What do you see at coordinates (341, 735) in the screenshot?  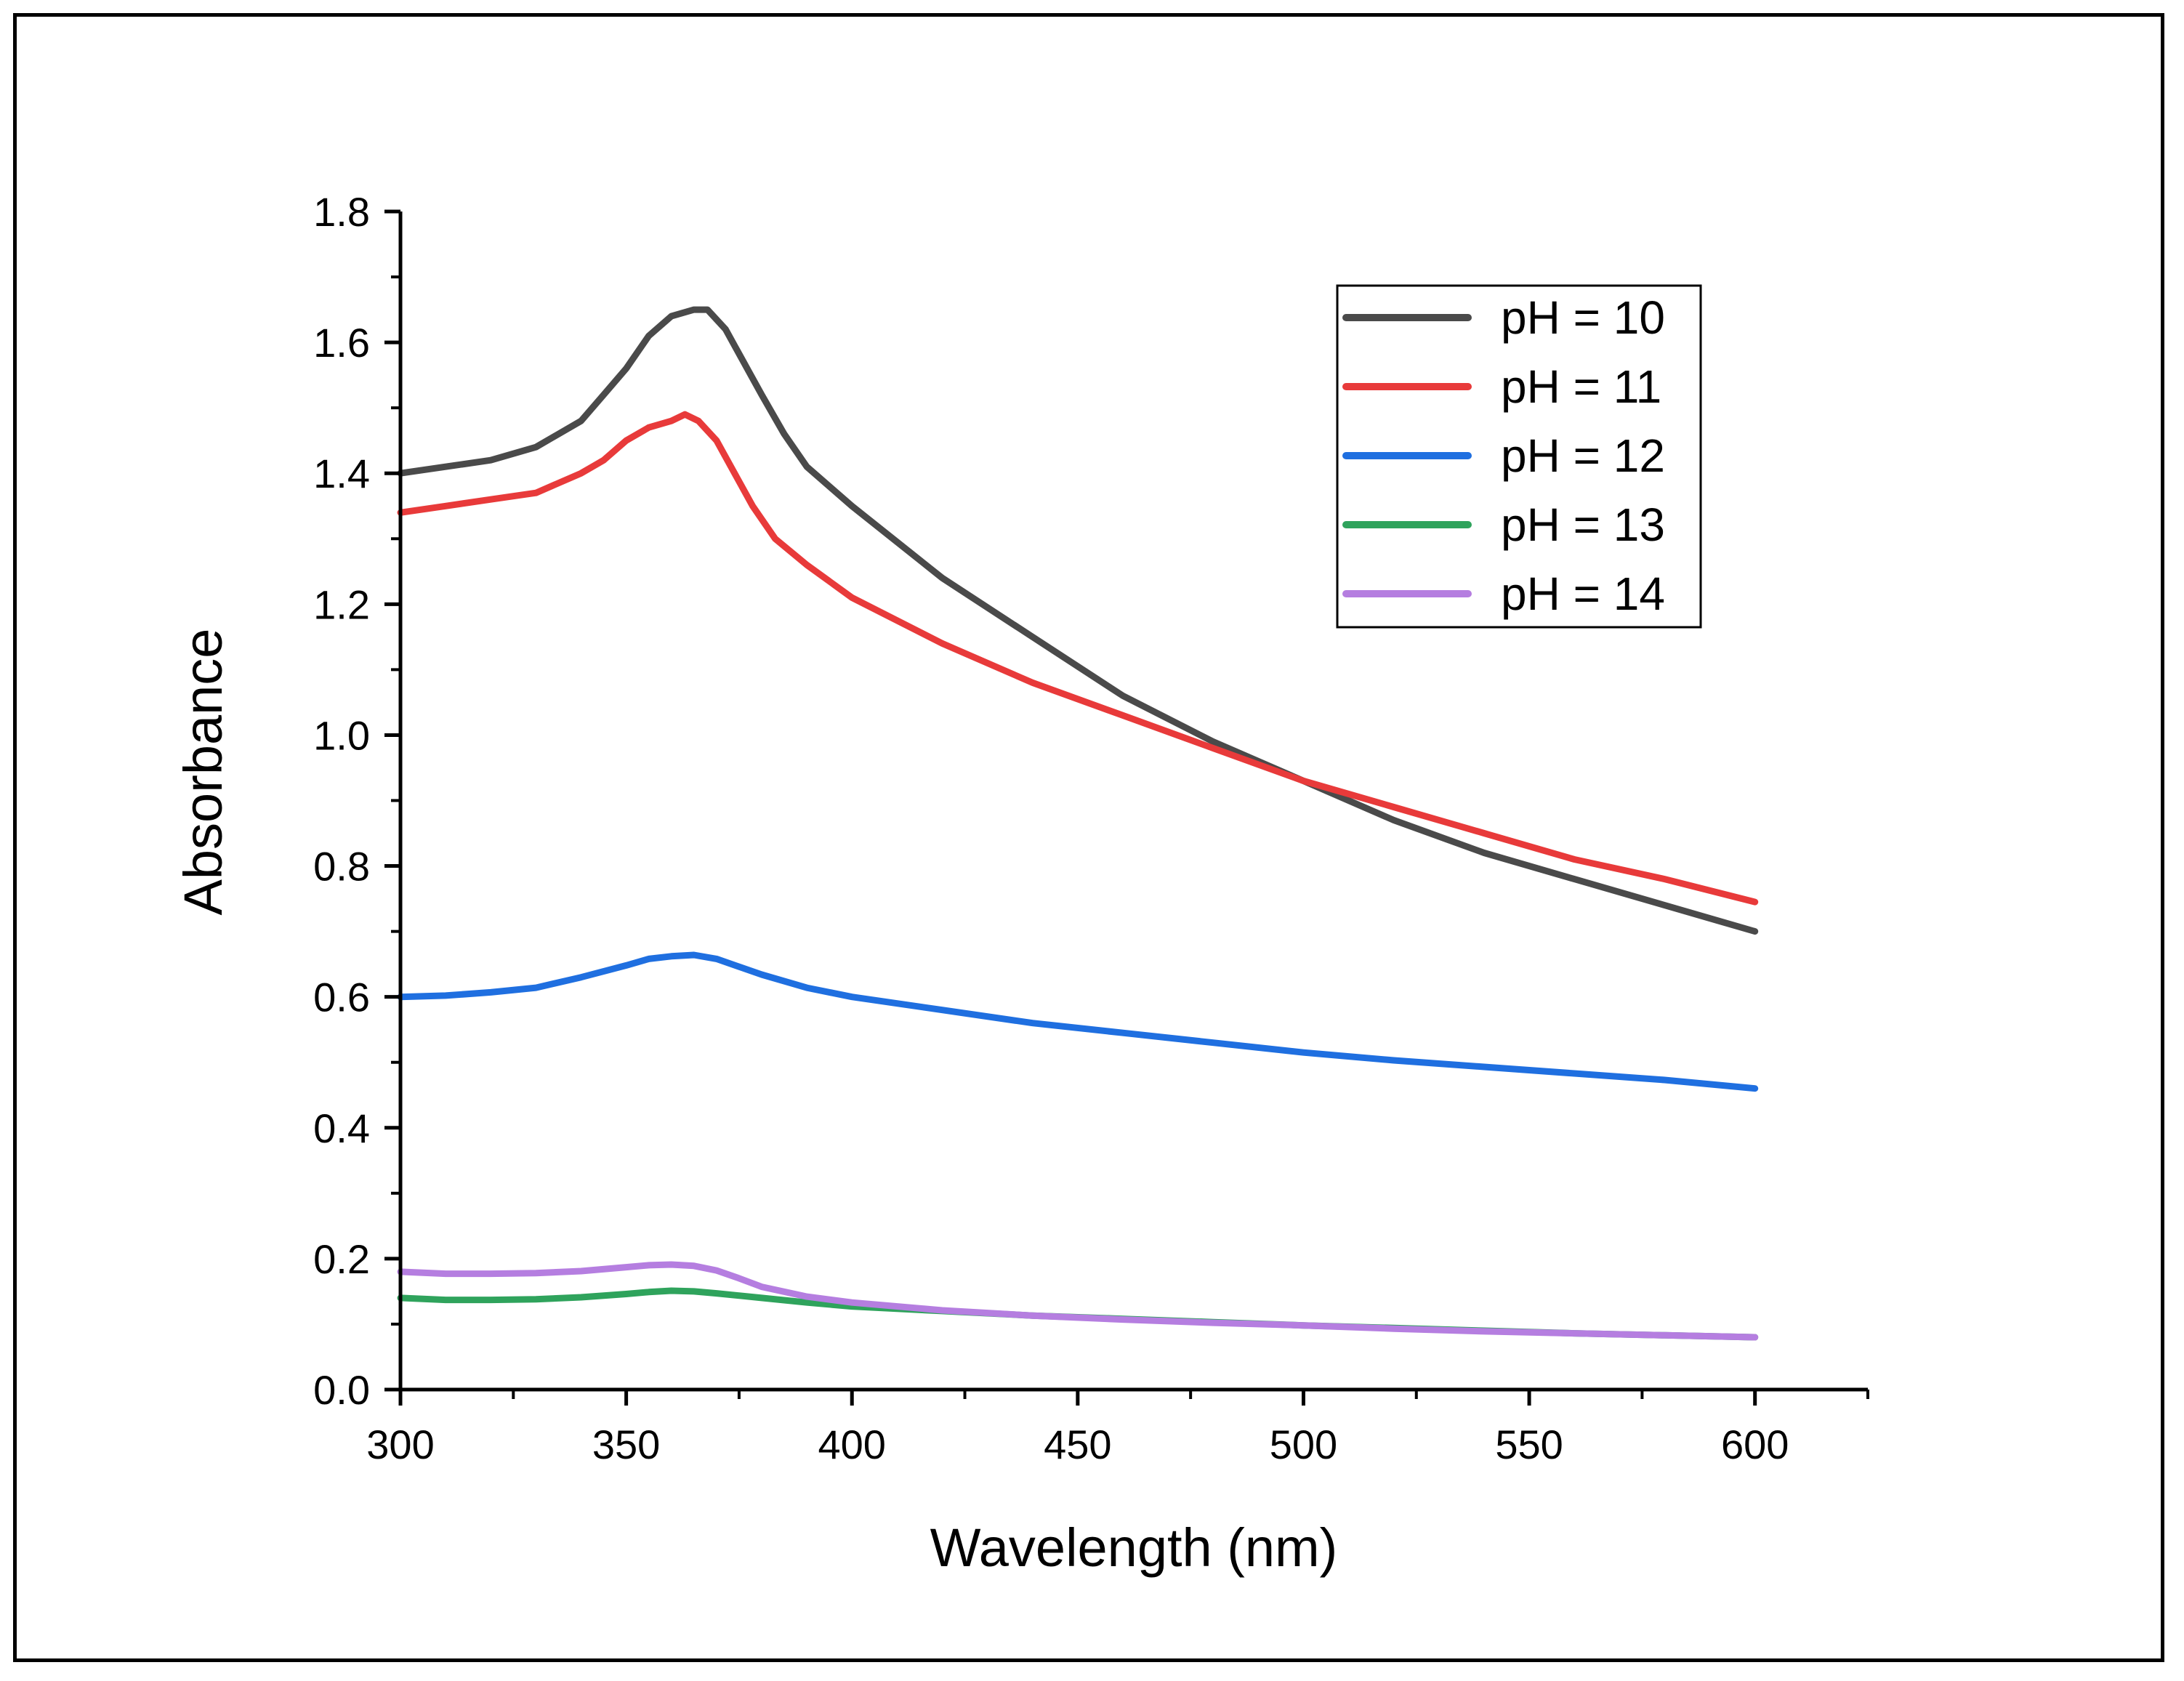 I see `y-tick-label: 1.0` at bounding box center [341, 735].